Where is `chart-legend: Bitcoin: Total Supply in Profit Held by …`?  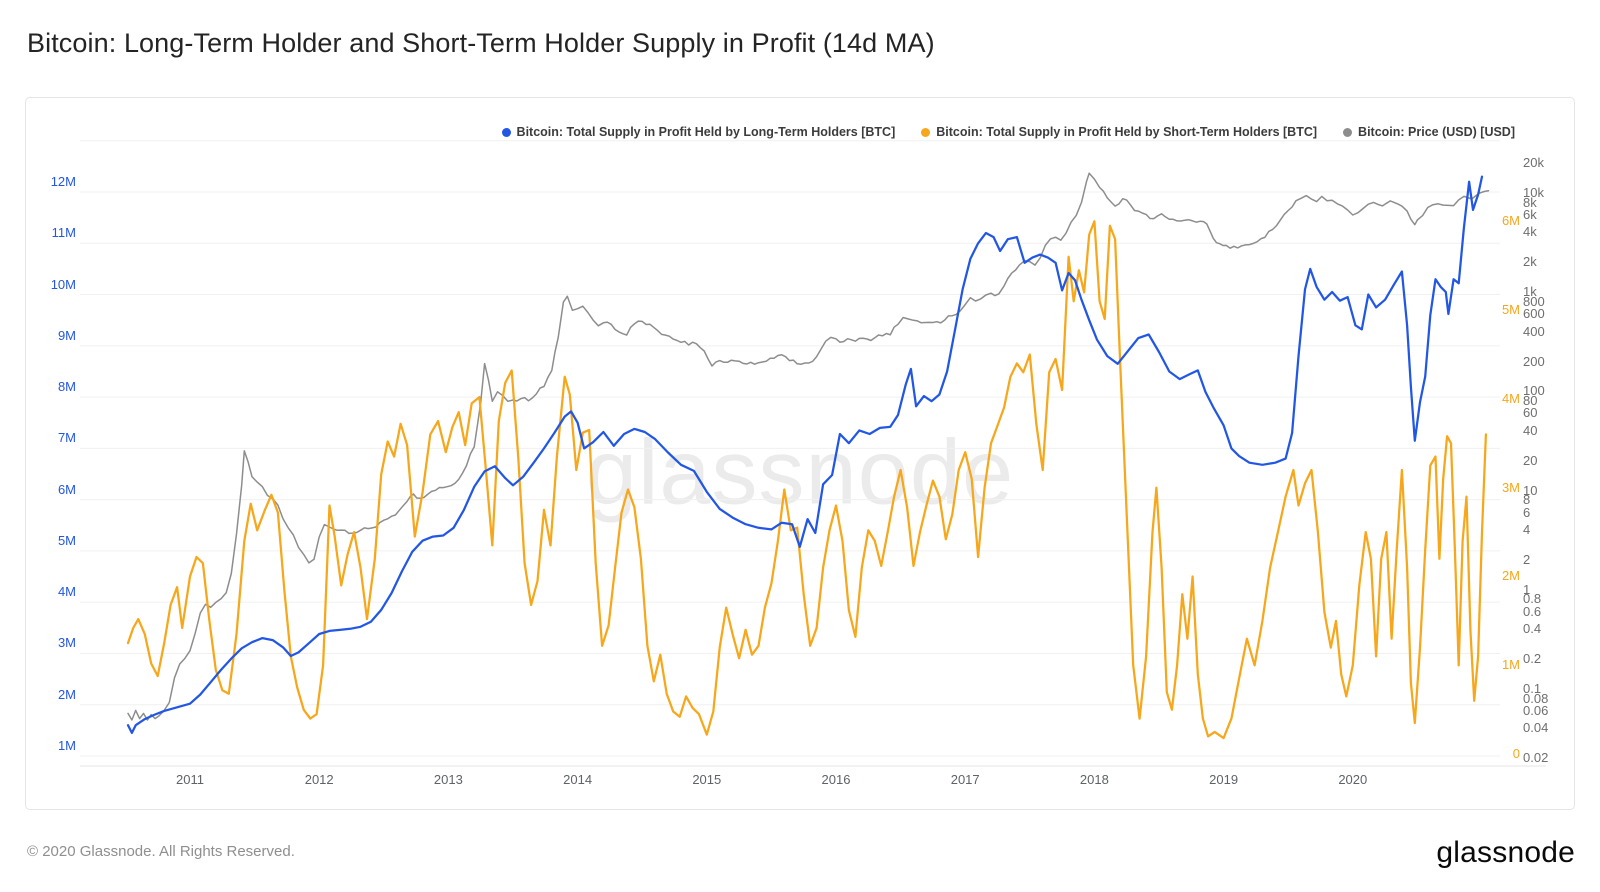 chart-legend: Bitcoin: Total Supply in Profit Held by … is located at coordinates (1008, 132).